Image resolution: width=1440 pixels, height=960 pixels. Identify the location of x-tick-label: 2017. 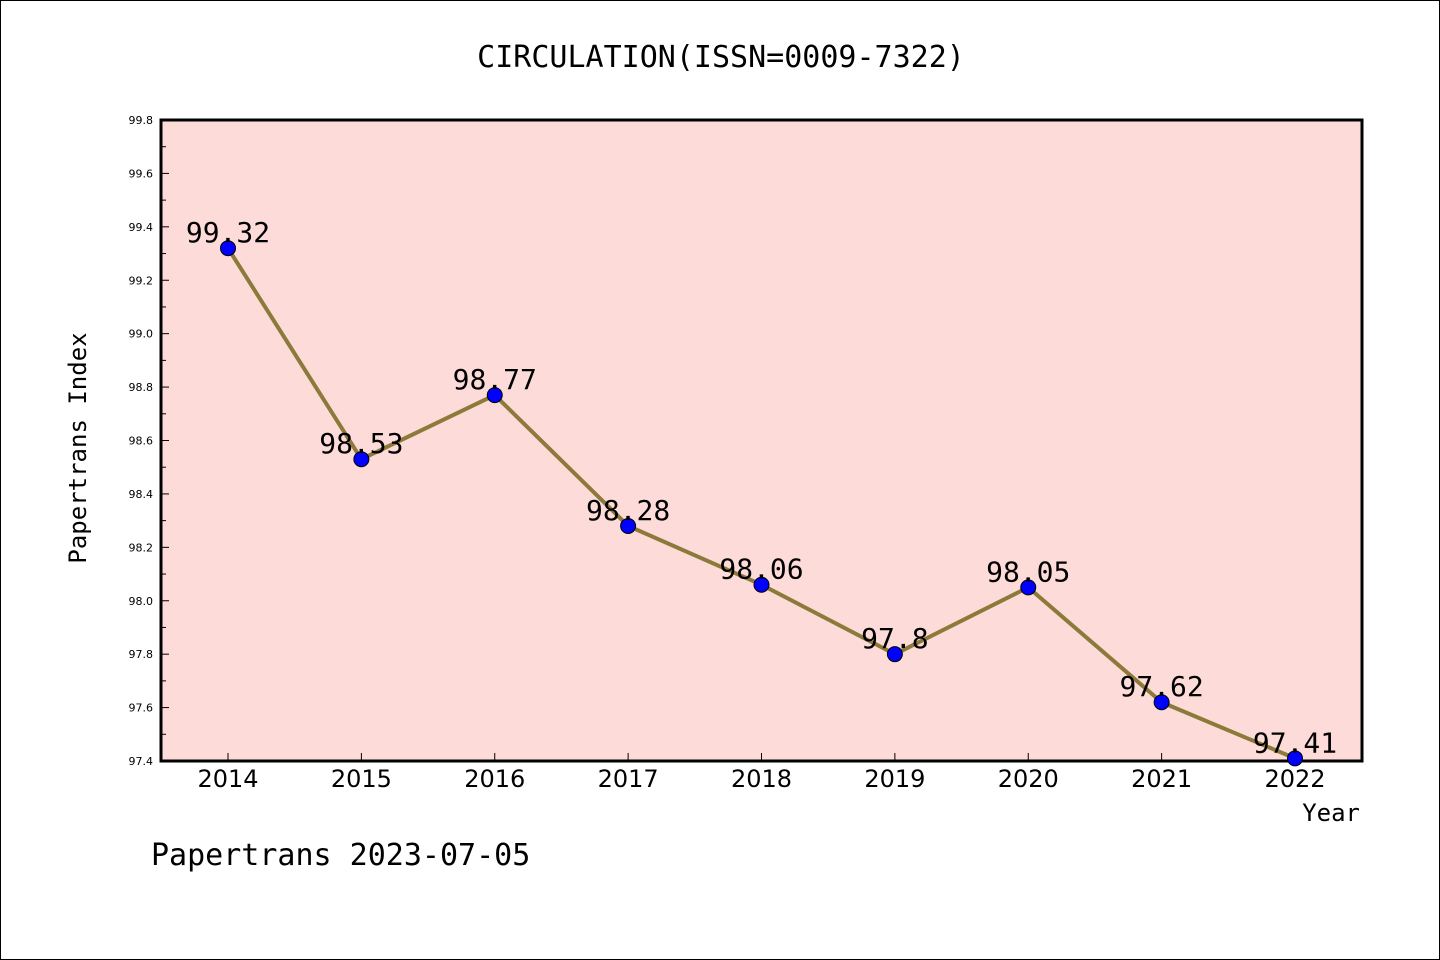
(628, 779).